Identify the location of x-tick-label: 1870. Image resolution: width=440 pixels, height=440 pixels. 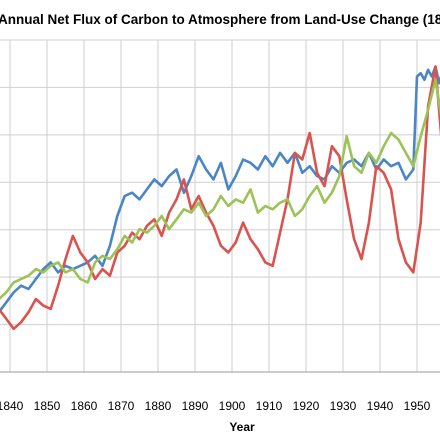
(121, 406).